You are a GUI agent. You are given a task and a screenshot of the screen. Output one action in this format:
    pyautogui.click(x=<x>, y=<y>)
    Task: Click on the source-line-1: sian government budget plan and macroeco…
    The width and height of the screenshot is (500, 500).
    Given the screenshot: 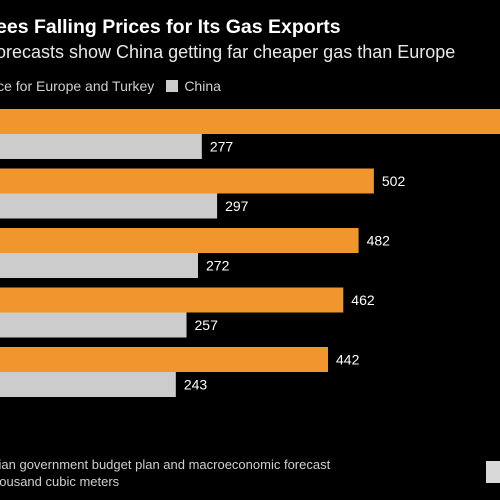 What is the action you would take?
    pyautogui.click(x=165, y=464)
    